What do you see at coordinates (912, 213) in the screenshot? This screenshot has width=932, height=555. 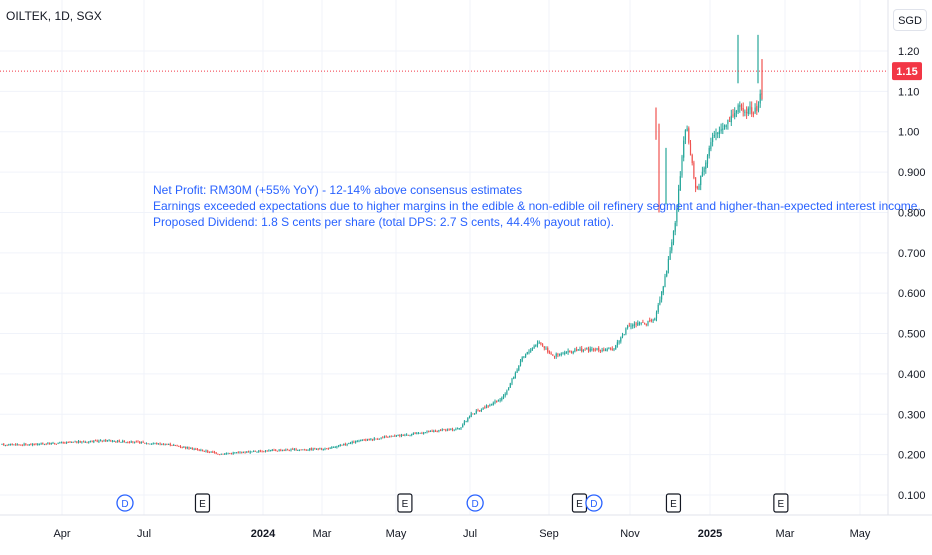 I see `y-tick-label: 0.800` at bounding box center [912, 213].